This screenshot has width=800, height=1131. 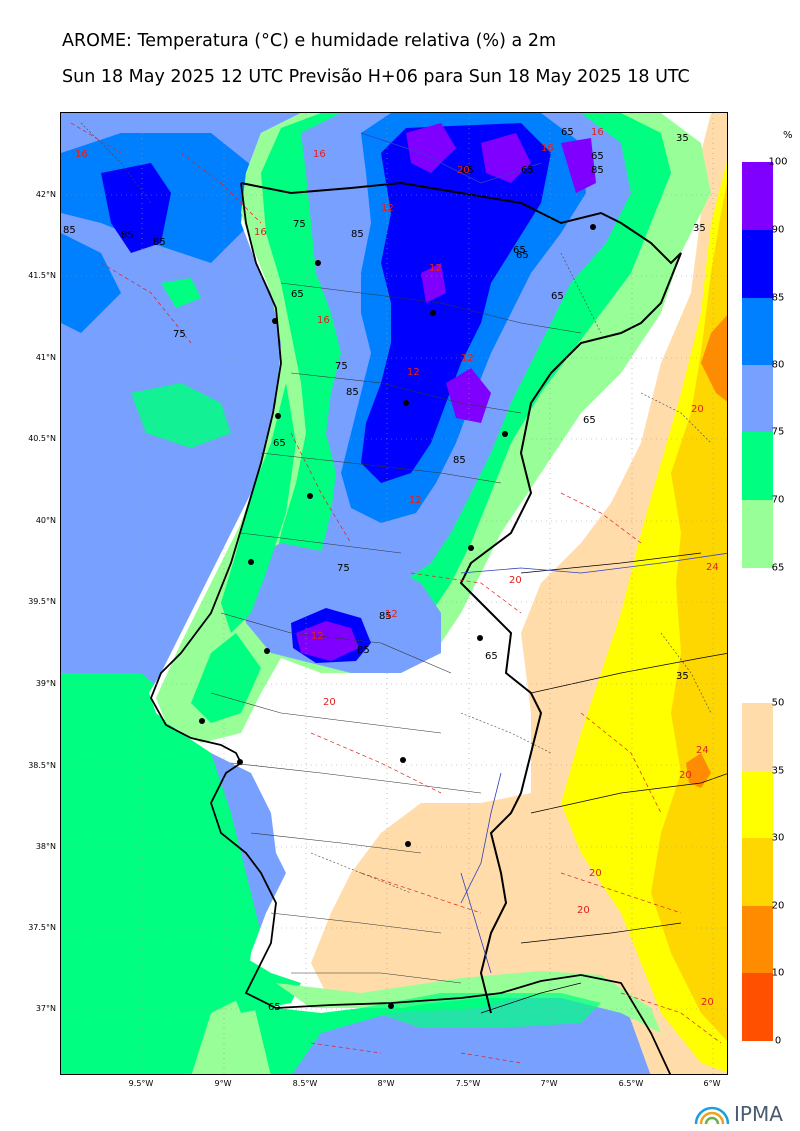 What do you see at coordinates (141, 1083) in the screenshot?
I see `lon-label: 9.5°W` at bounding box center [141, 1083].